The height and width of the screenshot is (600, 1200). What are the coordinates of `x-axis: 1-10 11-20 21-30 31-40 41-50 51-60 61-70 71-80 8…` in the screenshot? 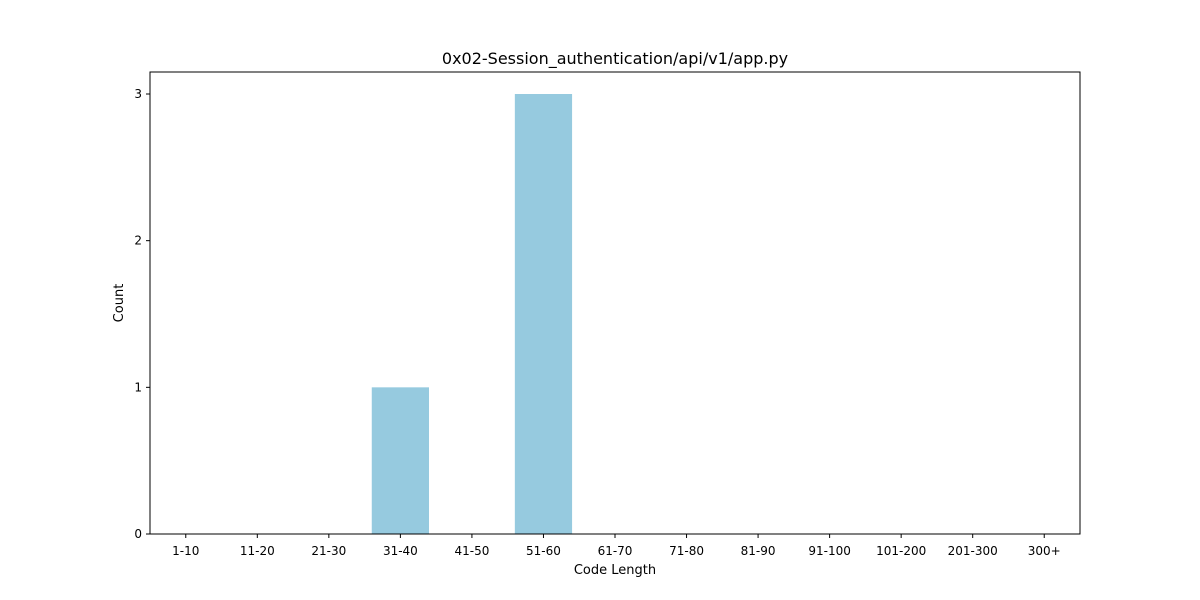 It's located at (616, 546).